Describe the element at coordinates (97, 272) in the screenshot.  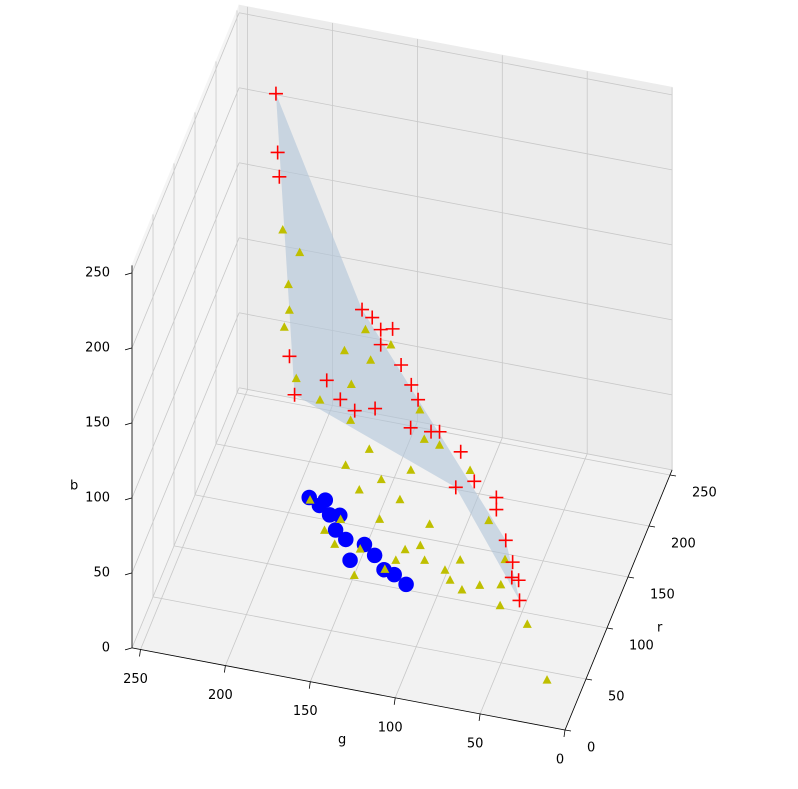
I see `z-tick-label: 250` at that location.